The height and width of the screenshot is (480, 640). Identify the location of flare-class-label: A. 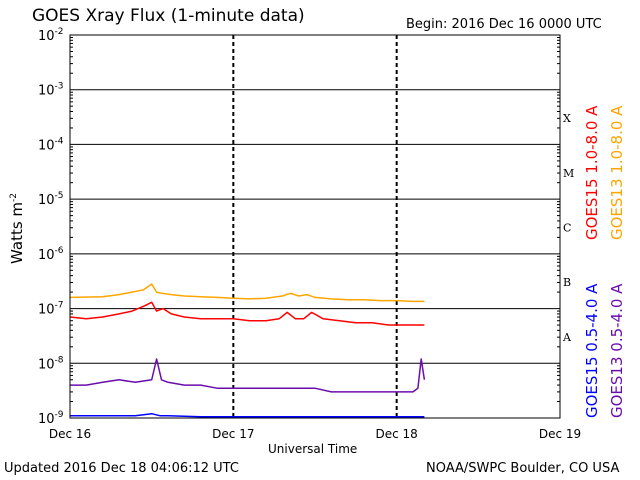
(567, 337).